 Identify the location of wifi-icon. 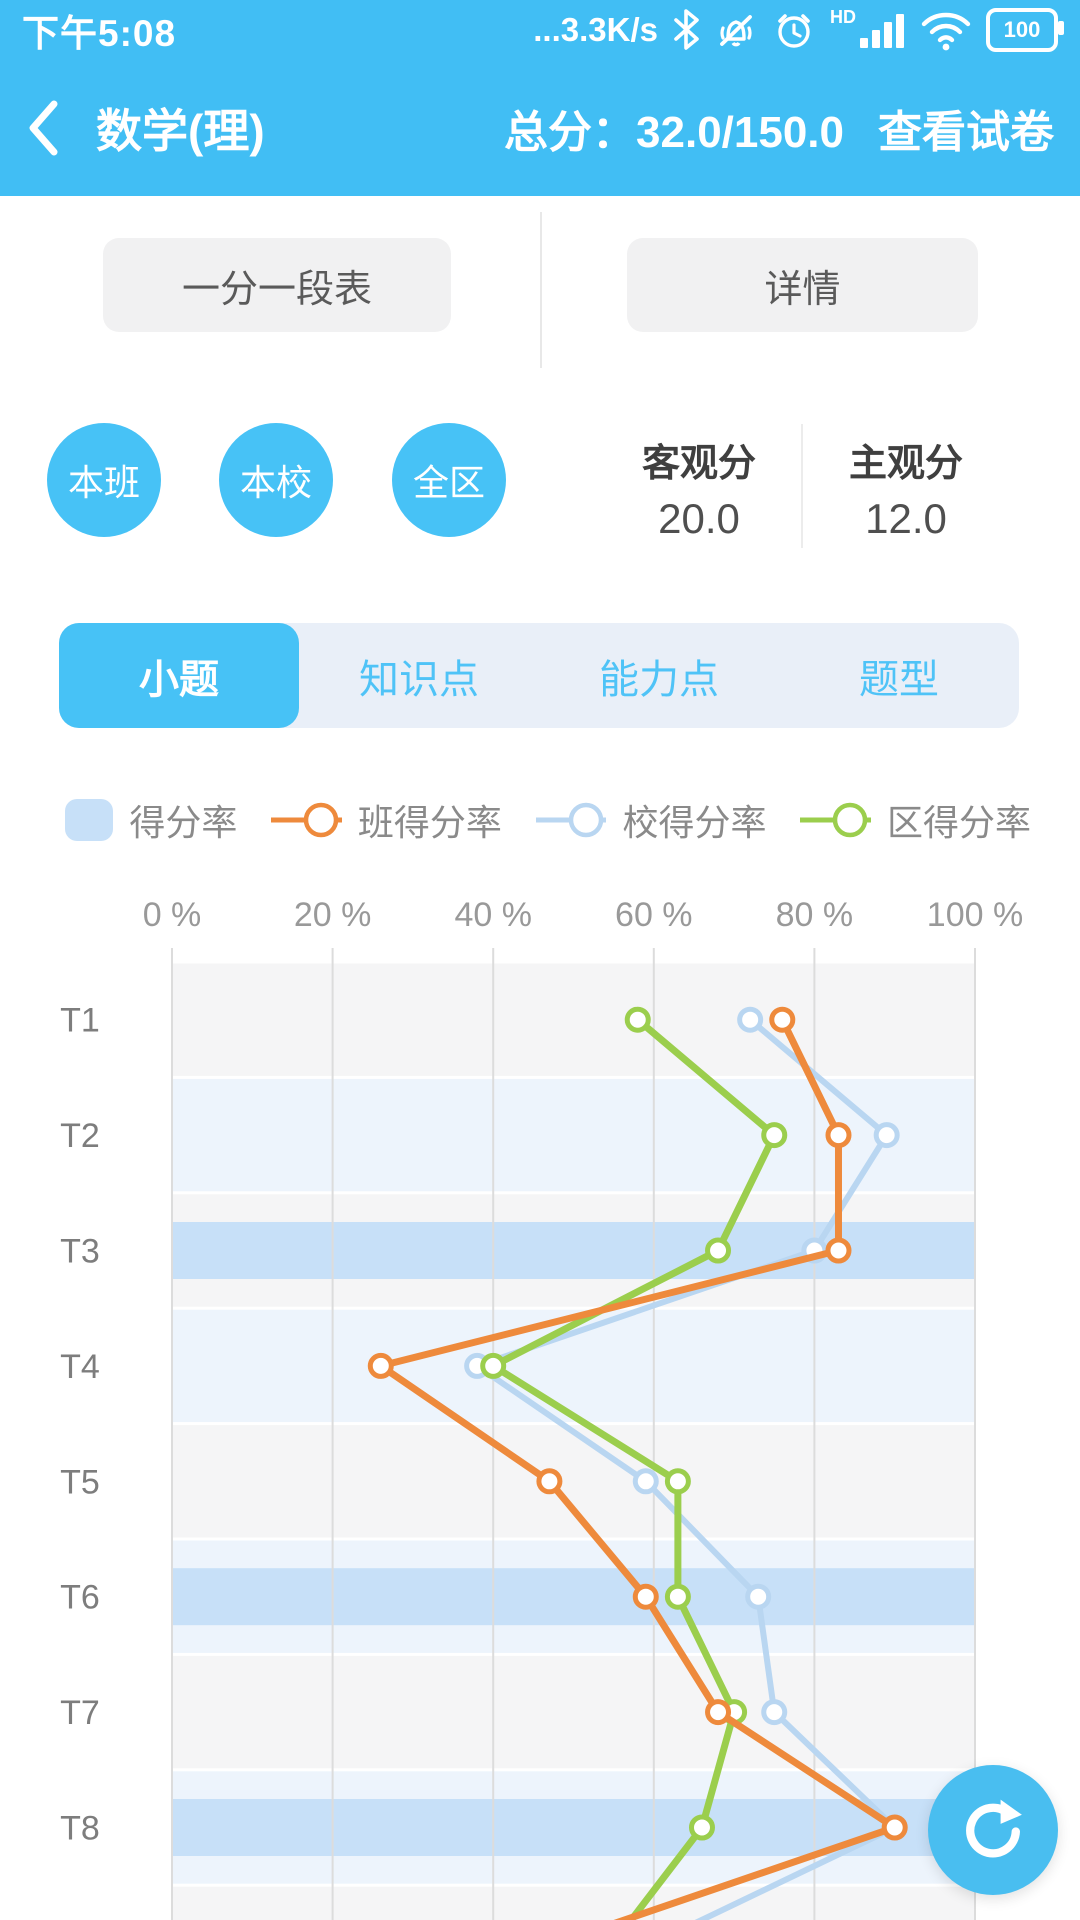
(946, 30).